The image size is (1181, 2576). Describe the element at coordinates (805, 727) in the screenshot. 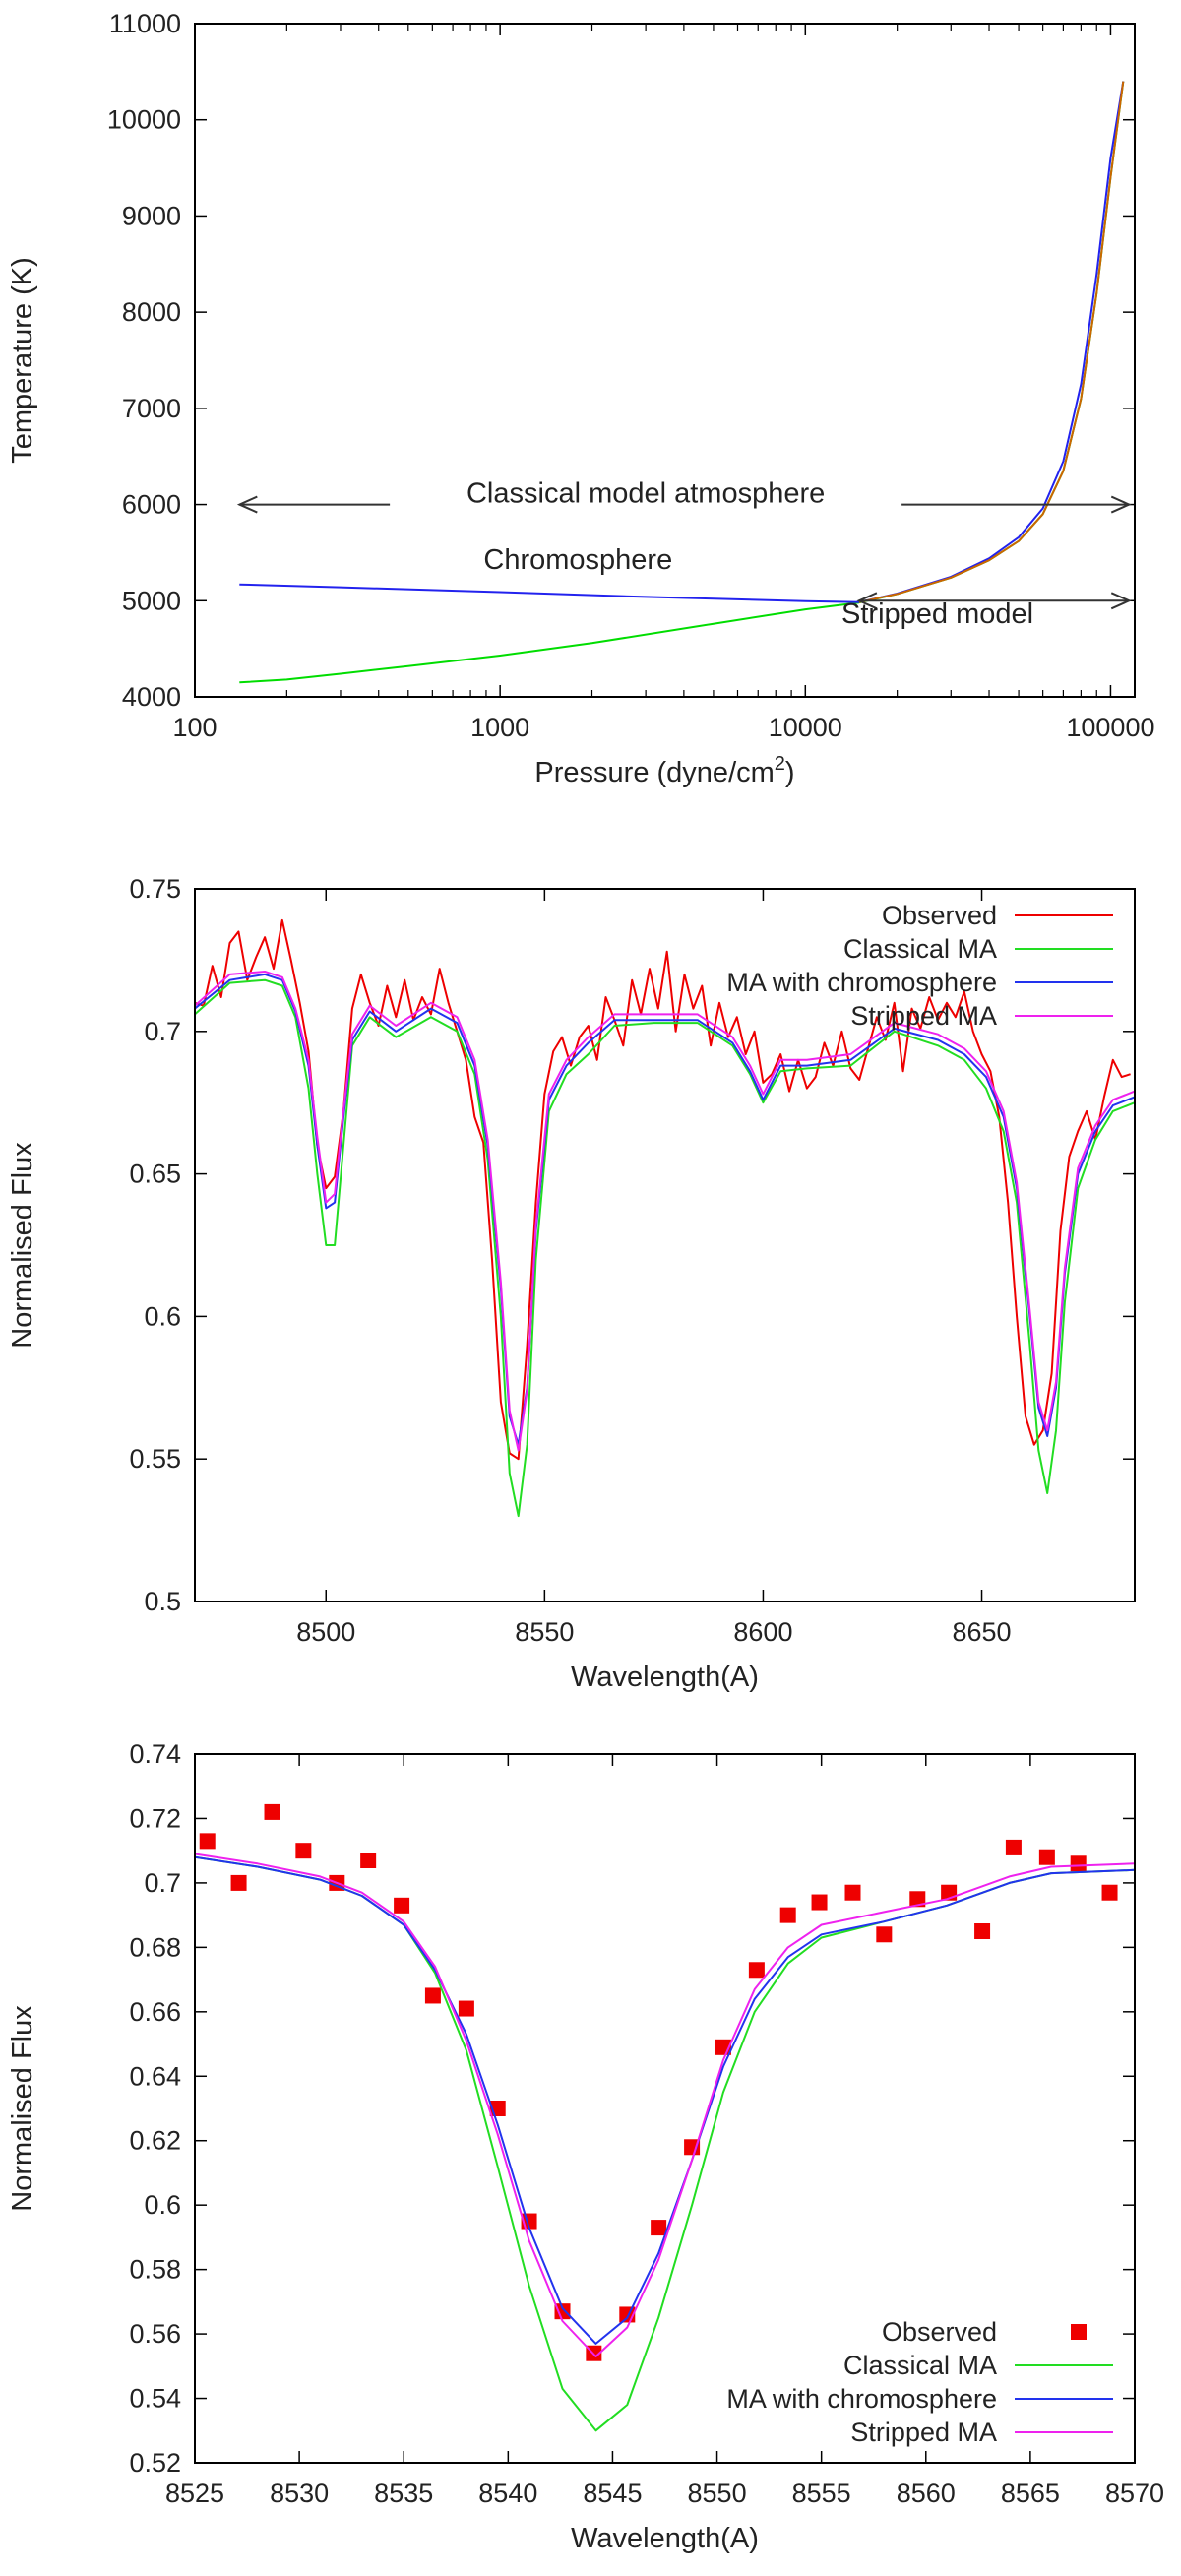

I see `x-tick-label: 10000` at that location.